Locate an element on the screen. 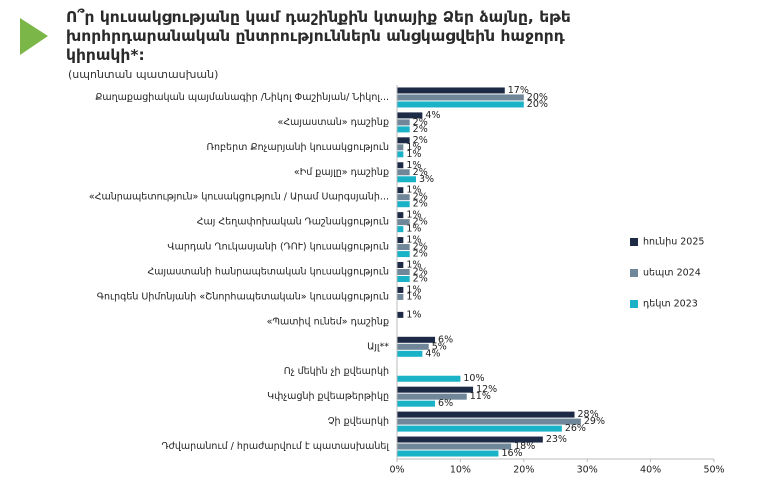 The image size is (761, 489). x-tick-label: 50% is located at coordinates (713, 470).